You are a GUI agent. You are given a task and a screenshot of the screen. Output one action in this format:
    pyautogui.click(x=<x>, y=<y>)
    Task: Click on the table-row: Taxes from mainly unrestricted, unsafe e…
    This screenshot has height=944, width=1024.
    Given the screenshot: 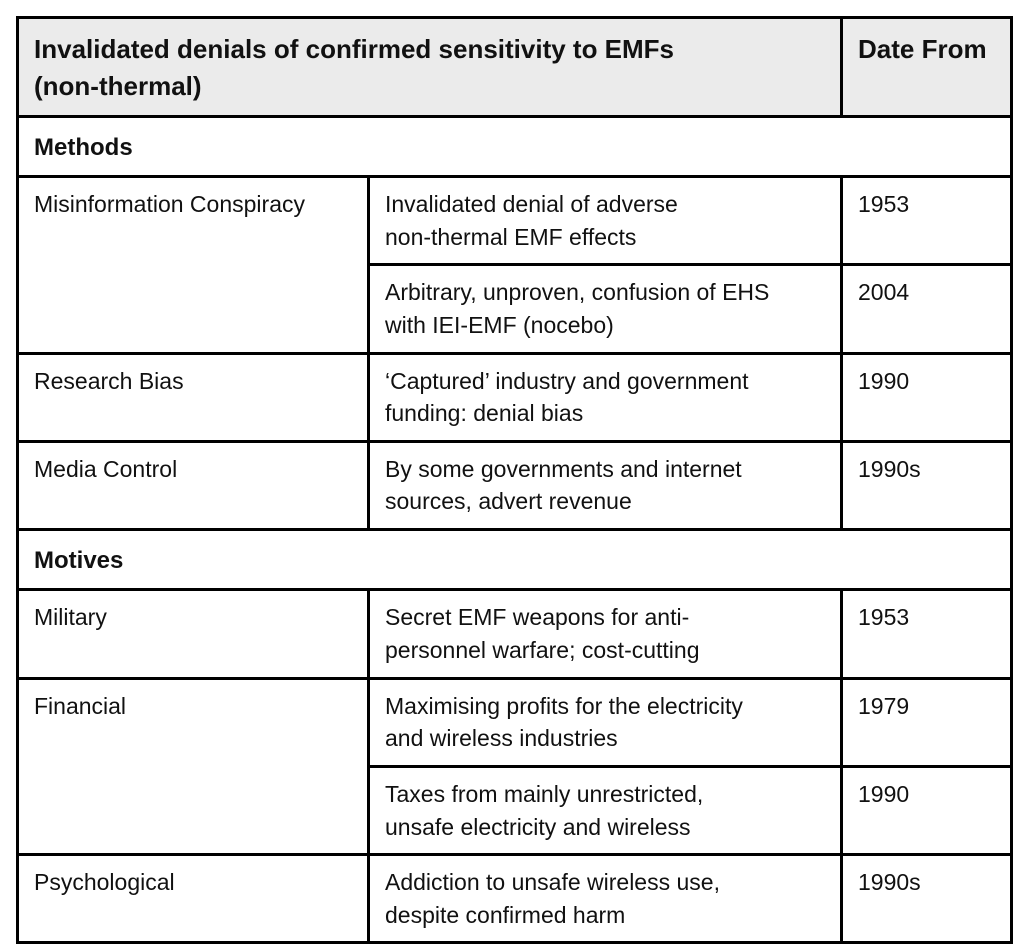 What is the action you would take?
    pyautogui.click(x=515, y=810)
    